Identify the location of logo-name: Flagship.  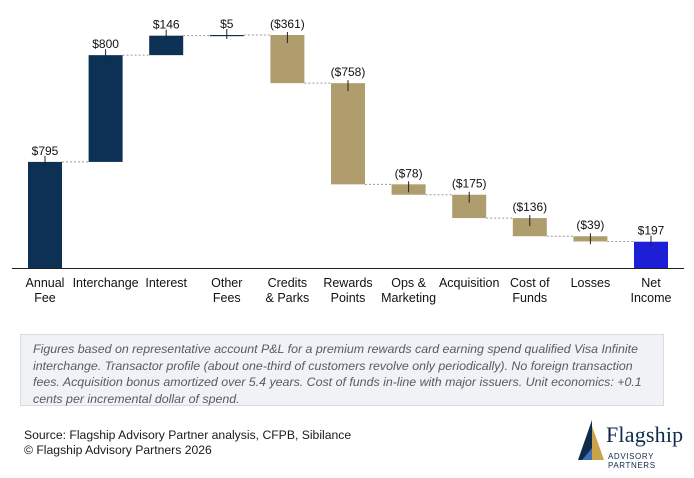
(645, 434).